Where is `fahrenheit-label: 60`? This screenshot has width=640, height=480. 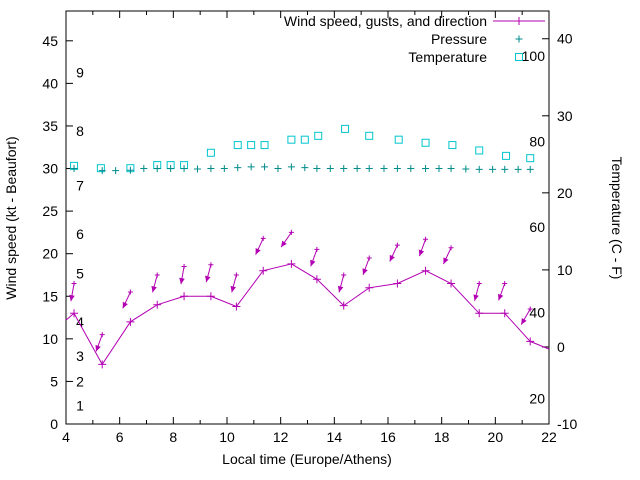 fahrenheit-label: 60 is located at coordinates (537, 227).